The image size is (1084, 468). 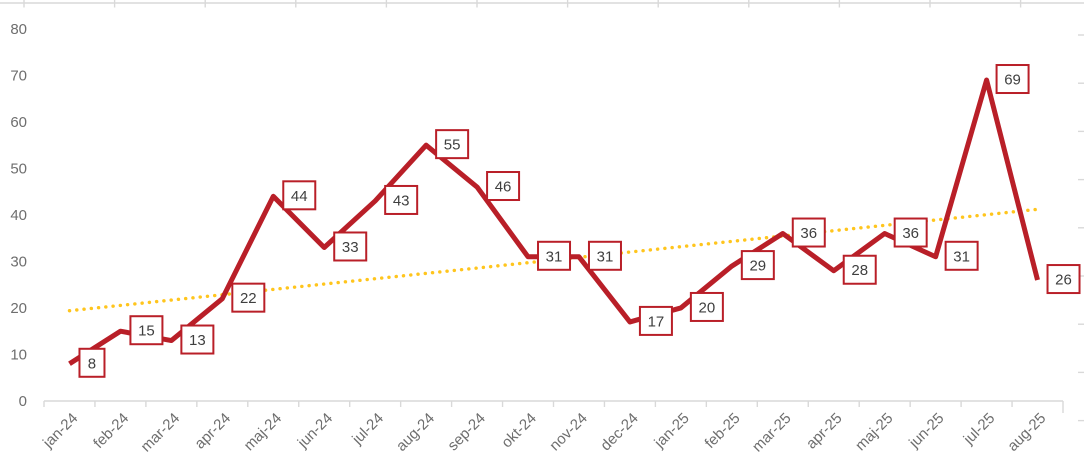 I want to click on data-label-value: 20, so click(x=707, y=307).